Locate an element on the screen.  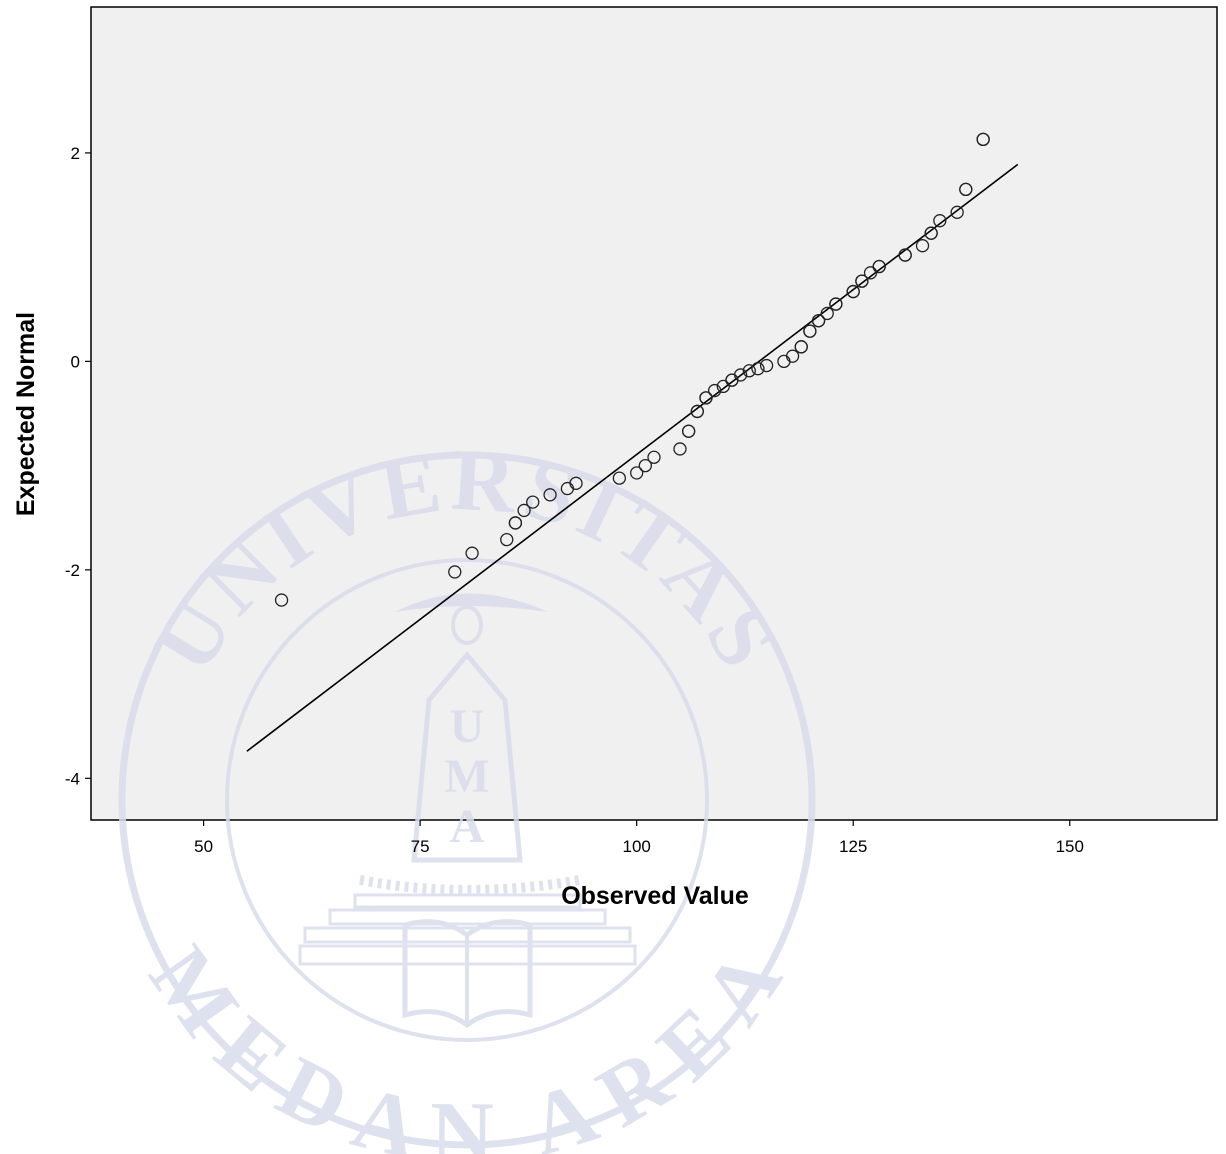
watermark-letter-m: M is located at coordinates (466, 776).